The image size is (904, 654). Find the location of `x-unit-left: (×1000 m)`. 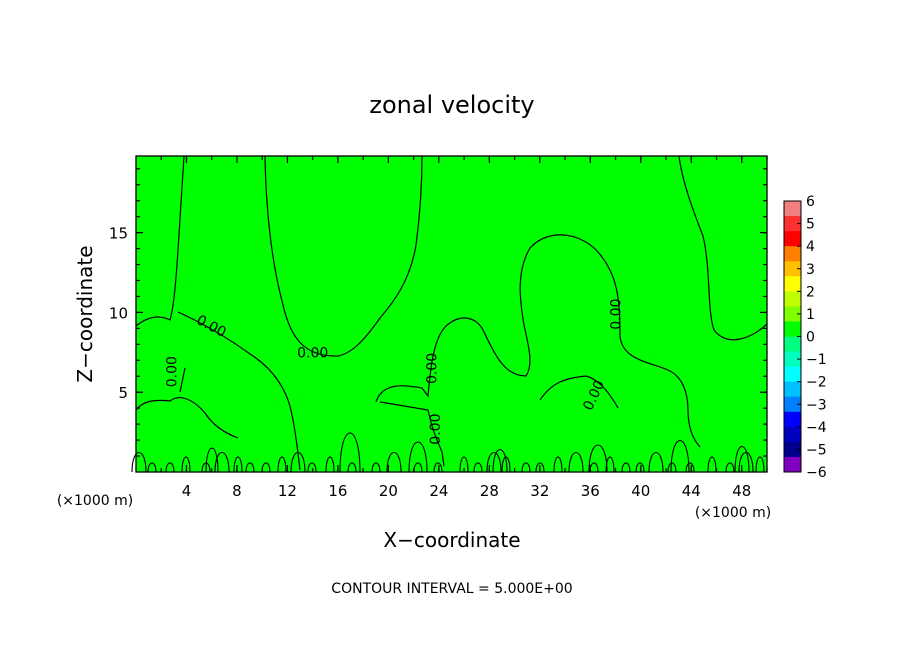

x-unit-left: (×1000 m) is located at coordinates (95, 501).